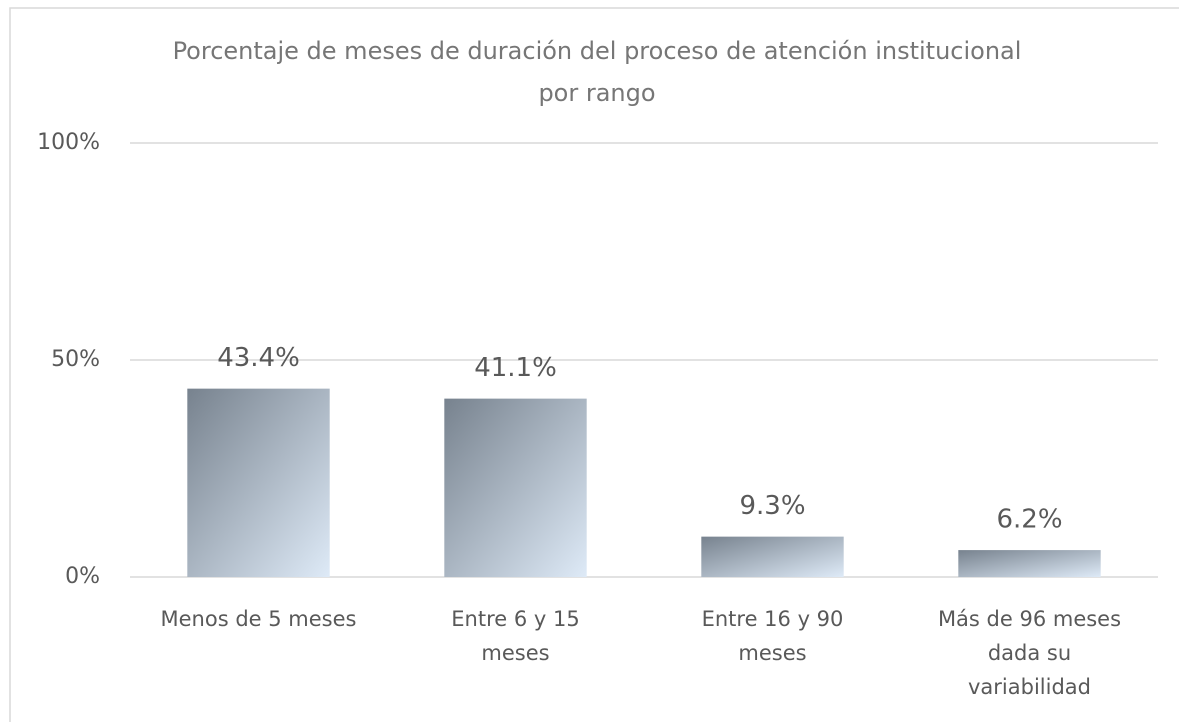  I want to click on x-tick-label: Entre 16 y 90 meses, so click(773, 636).